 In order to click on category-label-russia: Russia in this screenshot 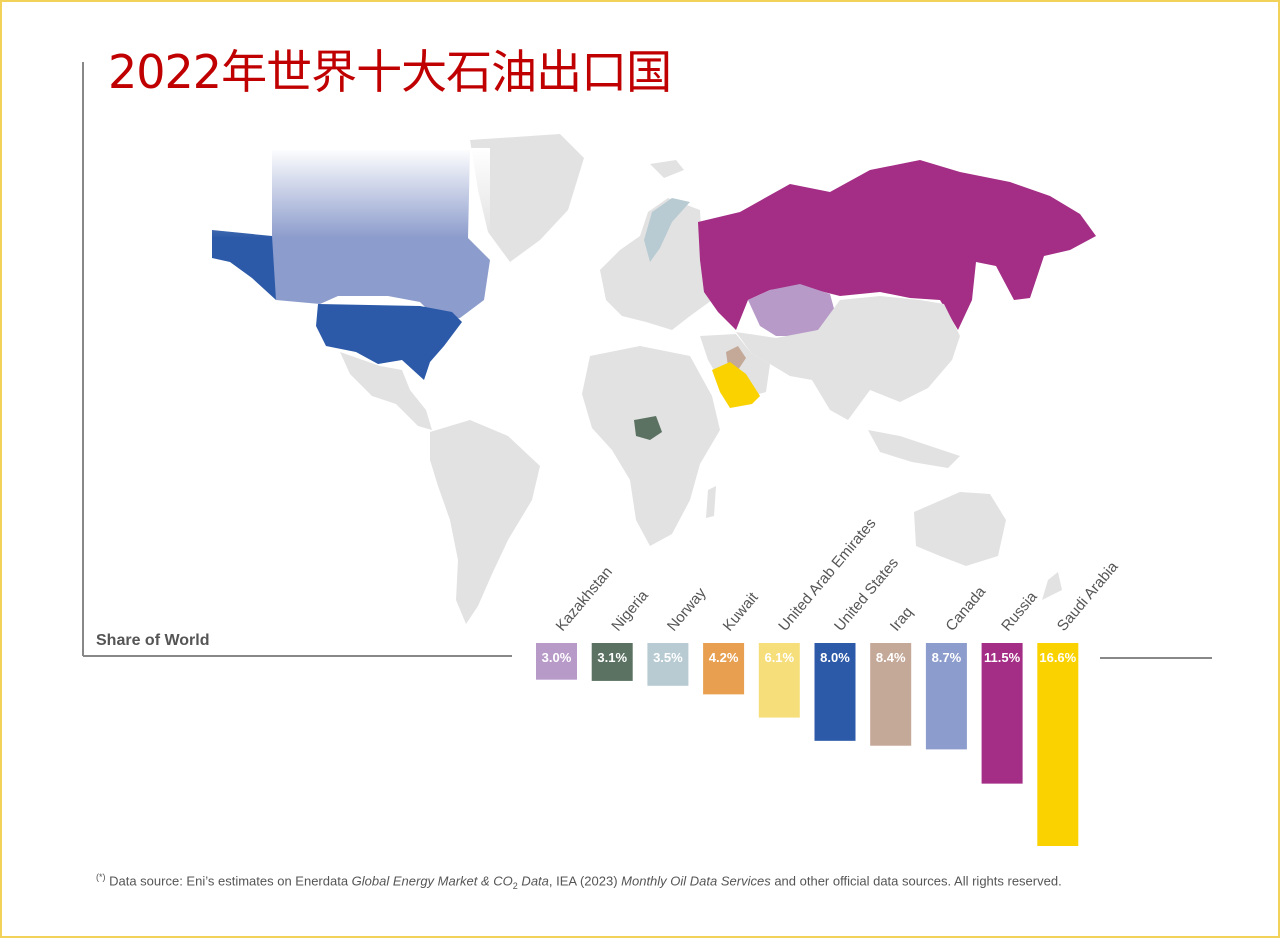, I will do `click(1019, 611)`.